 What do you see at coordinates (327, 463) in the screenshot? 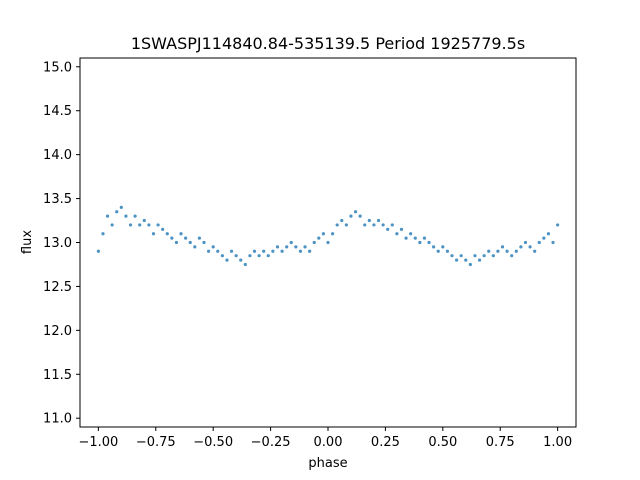
I see `x-axis-label: phase` at bounding box center [327, 463].